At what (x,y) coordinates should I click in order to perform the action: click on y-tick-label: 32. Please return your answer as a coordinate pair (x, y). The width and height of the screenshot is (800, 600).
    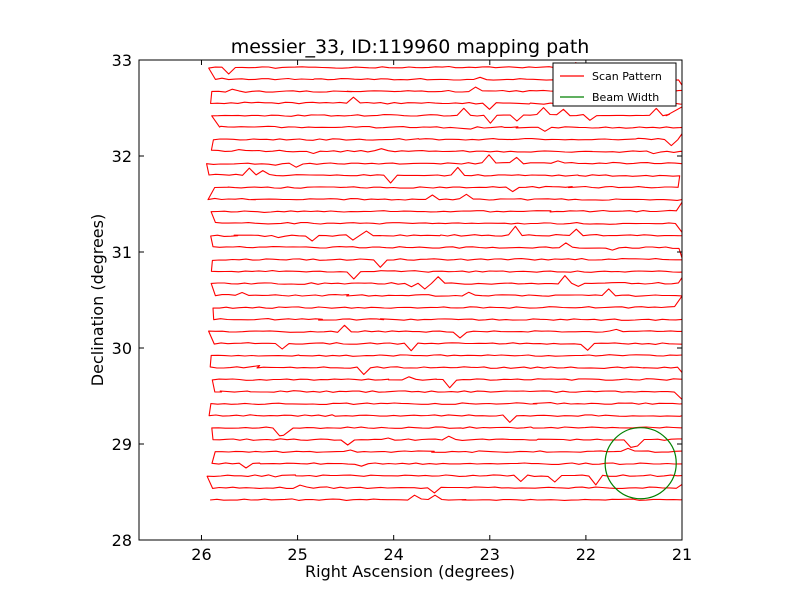
    Looking at the image, I should click on (122, 156).